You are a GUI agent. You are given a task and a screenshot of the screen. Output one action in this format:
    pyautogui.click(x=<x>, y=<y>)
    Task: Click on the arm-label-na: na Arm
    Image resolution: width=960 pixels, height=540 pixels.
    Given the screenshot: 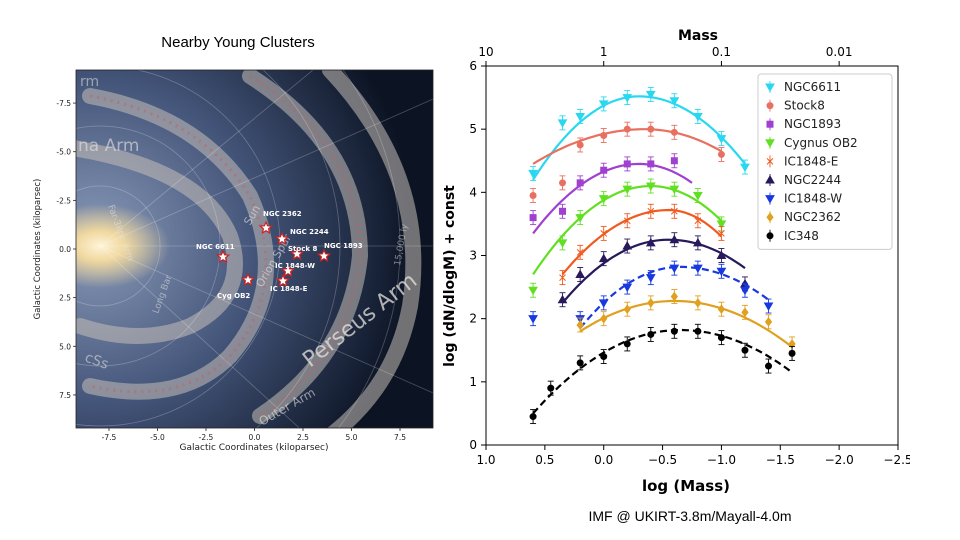 What is the action you would take?
    pyautogui.click(x=108, y=146)
    